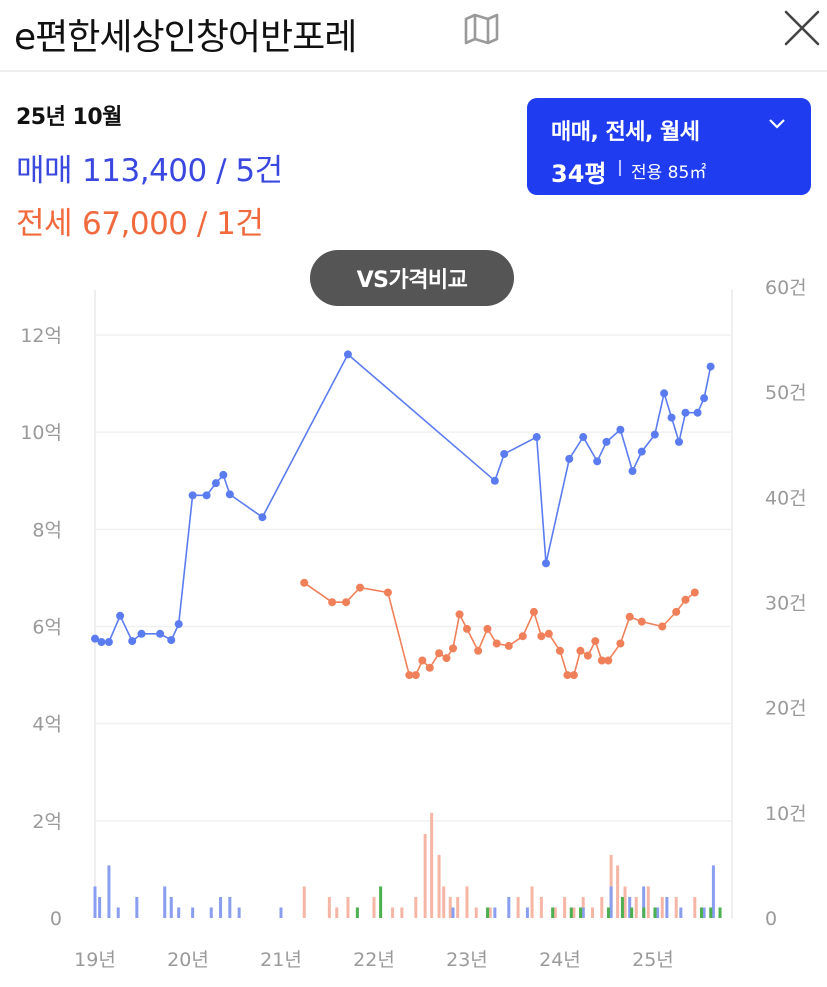 Image resolution: width=827 pixels, height=987 pixels. I want to click on y-right-tick-label: 20건, so click(786, 709).